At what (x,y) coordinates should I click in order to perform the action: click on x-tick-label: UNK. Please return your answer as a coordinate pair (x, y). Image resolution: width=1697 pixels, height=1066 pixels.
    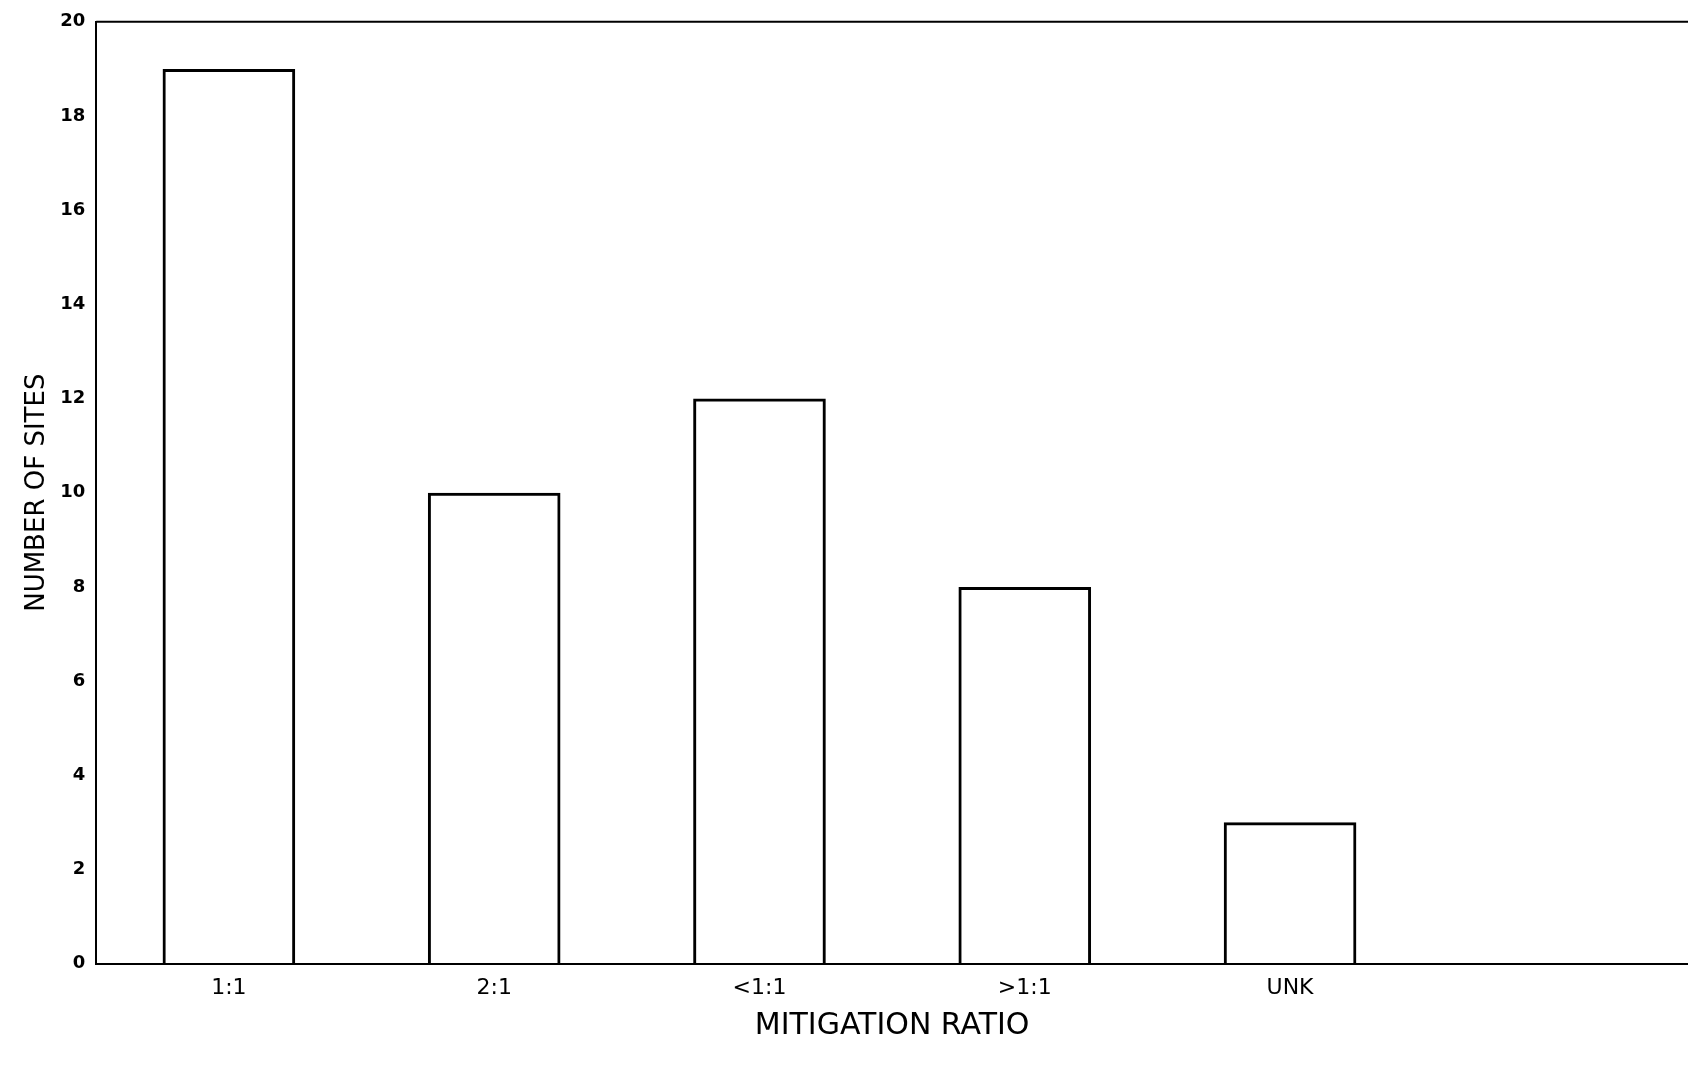
    Looking at the image, I should click on (1290, 986).